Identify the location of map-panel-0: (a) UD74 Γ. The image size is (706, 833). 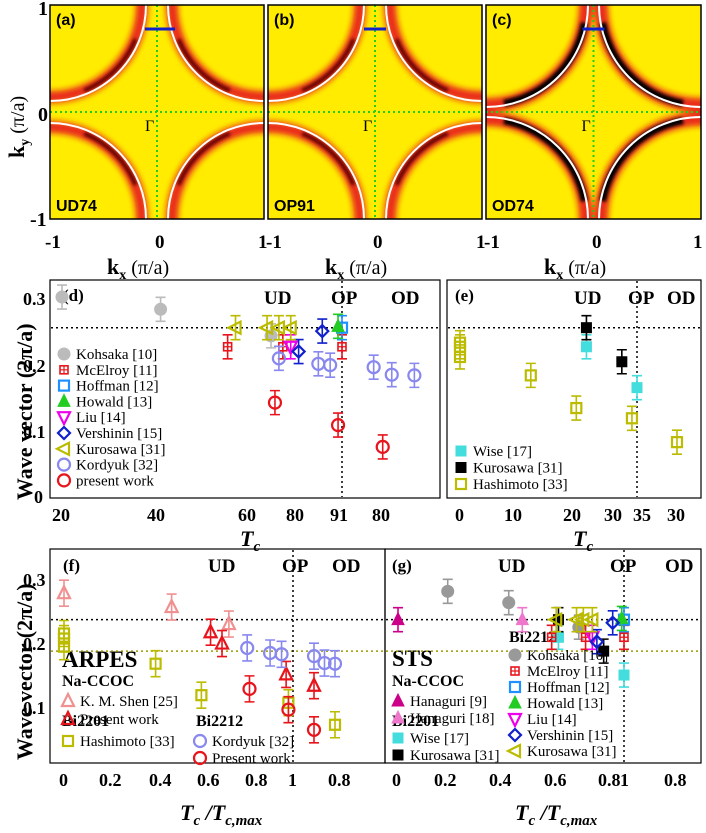
(157, 112).